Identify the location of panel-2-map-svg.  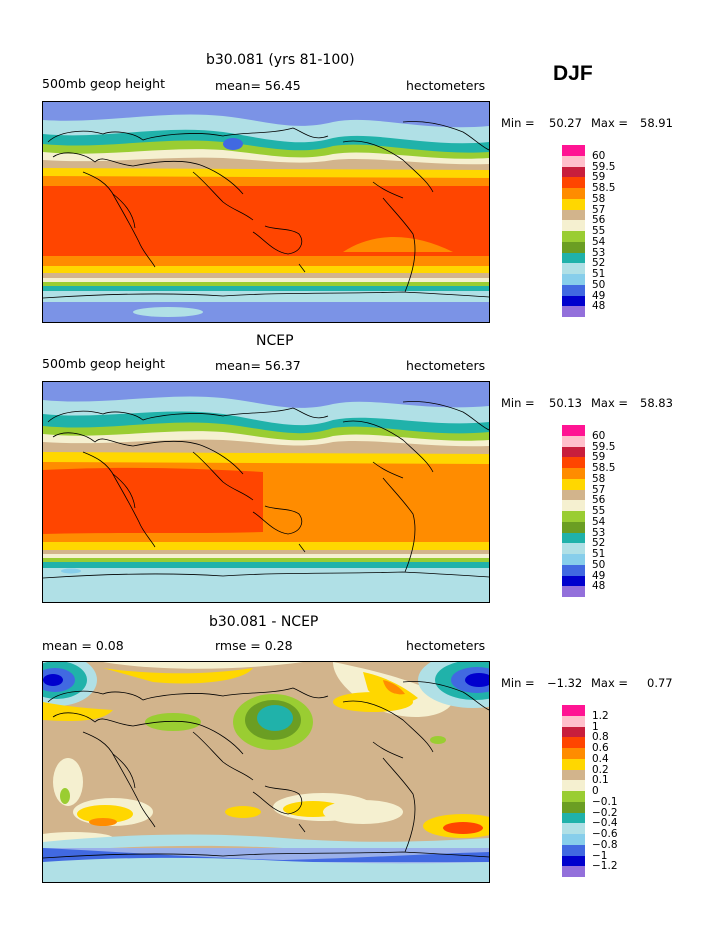
(266, 492).